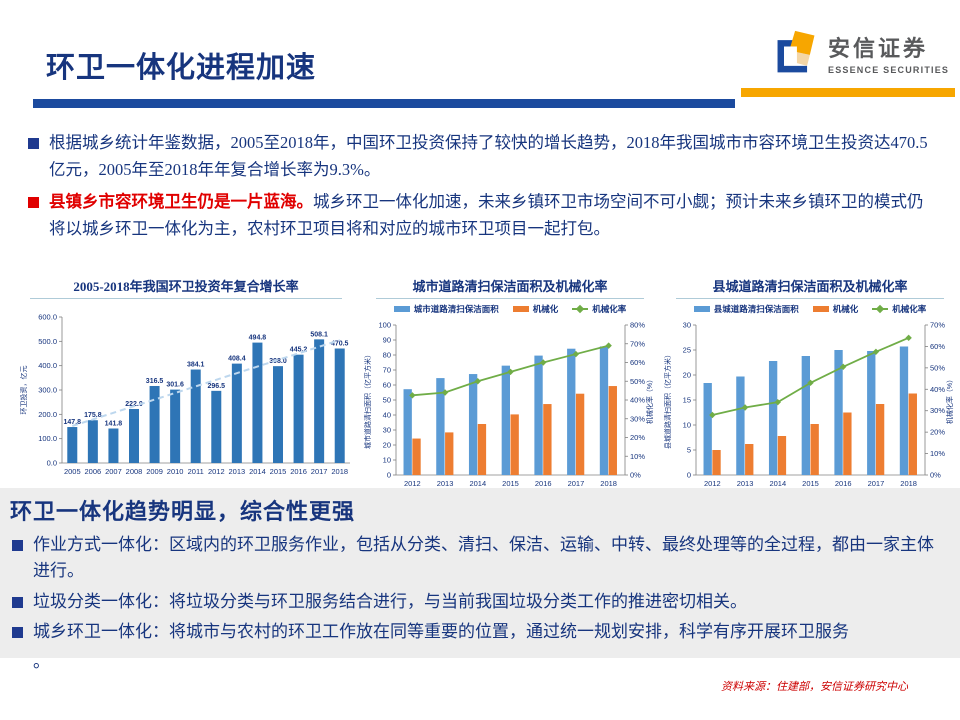 The height and width of the screenshot is (720, 960). Describe the element at coordinates (387, 385) in the screenshot. I see `svg-text: 60` at that location.